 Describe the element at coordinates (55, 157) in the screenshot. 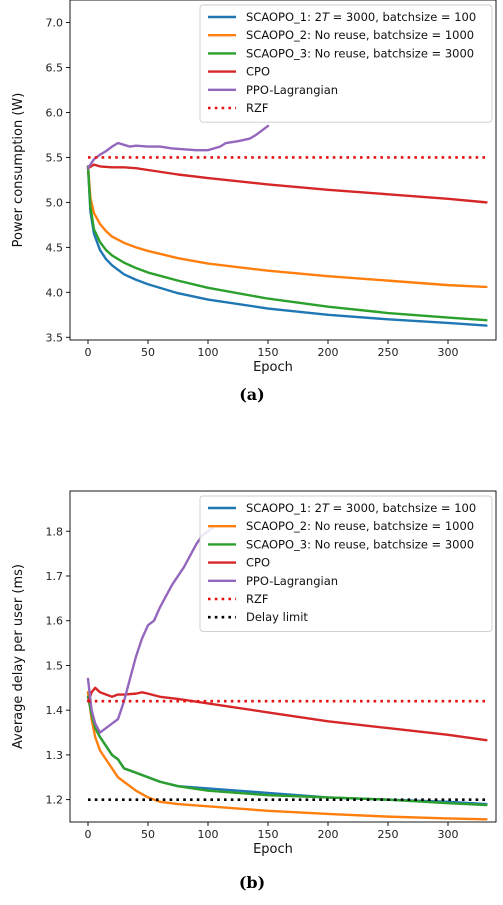

I see `y-tick-label: 5.5` at that location.